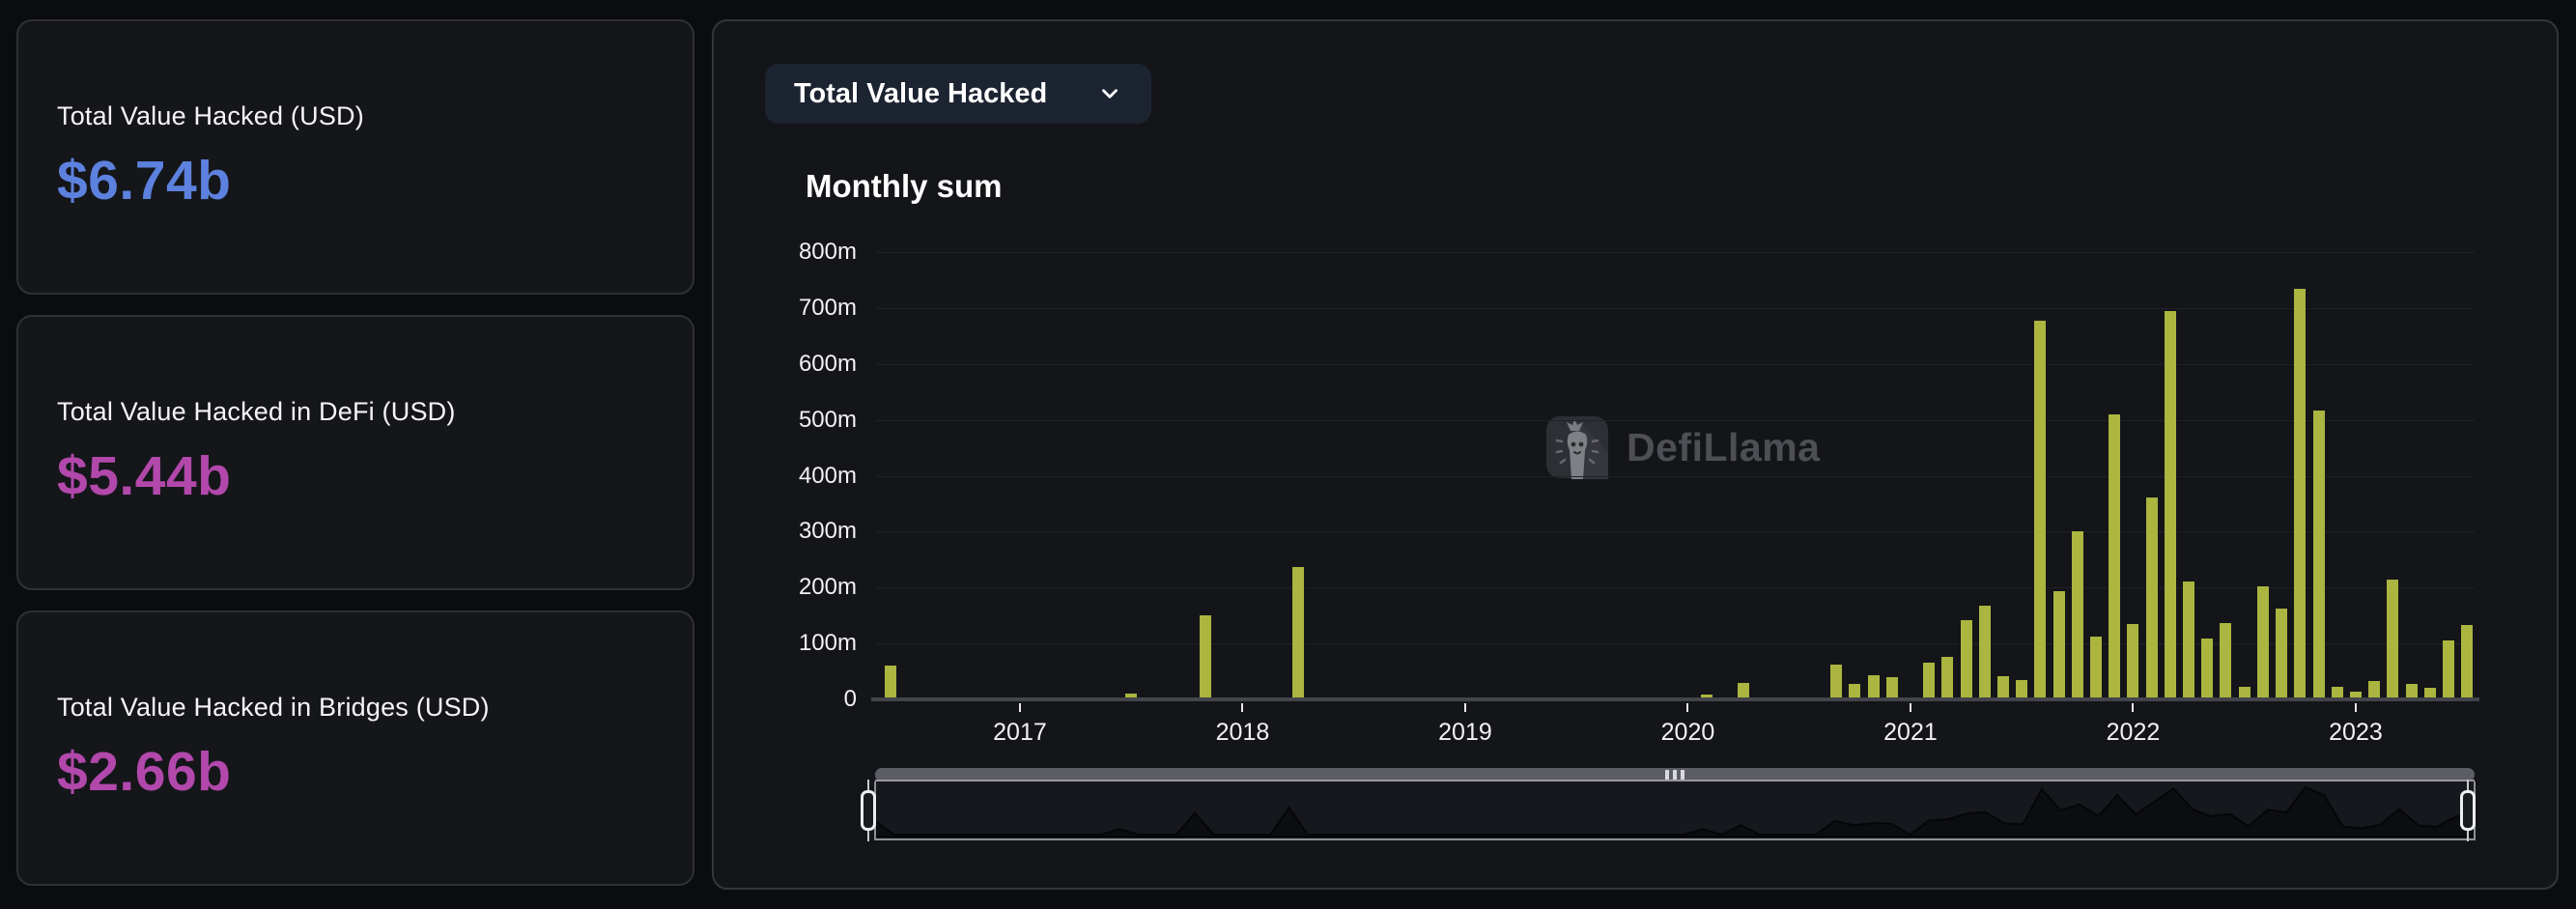 This screenshot has width=2576, height=909. What do you see at coordinates (1020, 732) in the screenshot?
I see `x-axis-tick-label: 2017` at bounding box center [1020, 732].